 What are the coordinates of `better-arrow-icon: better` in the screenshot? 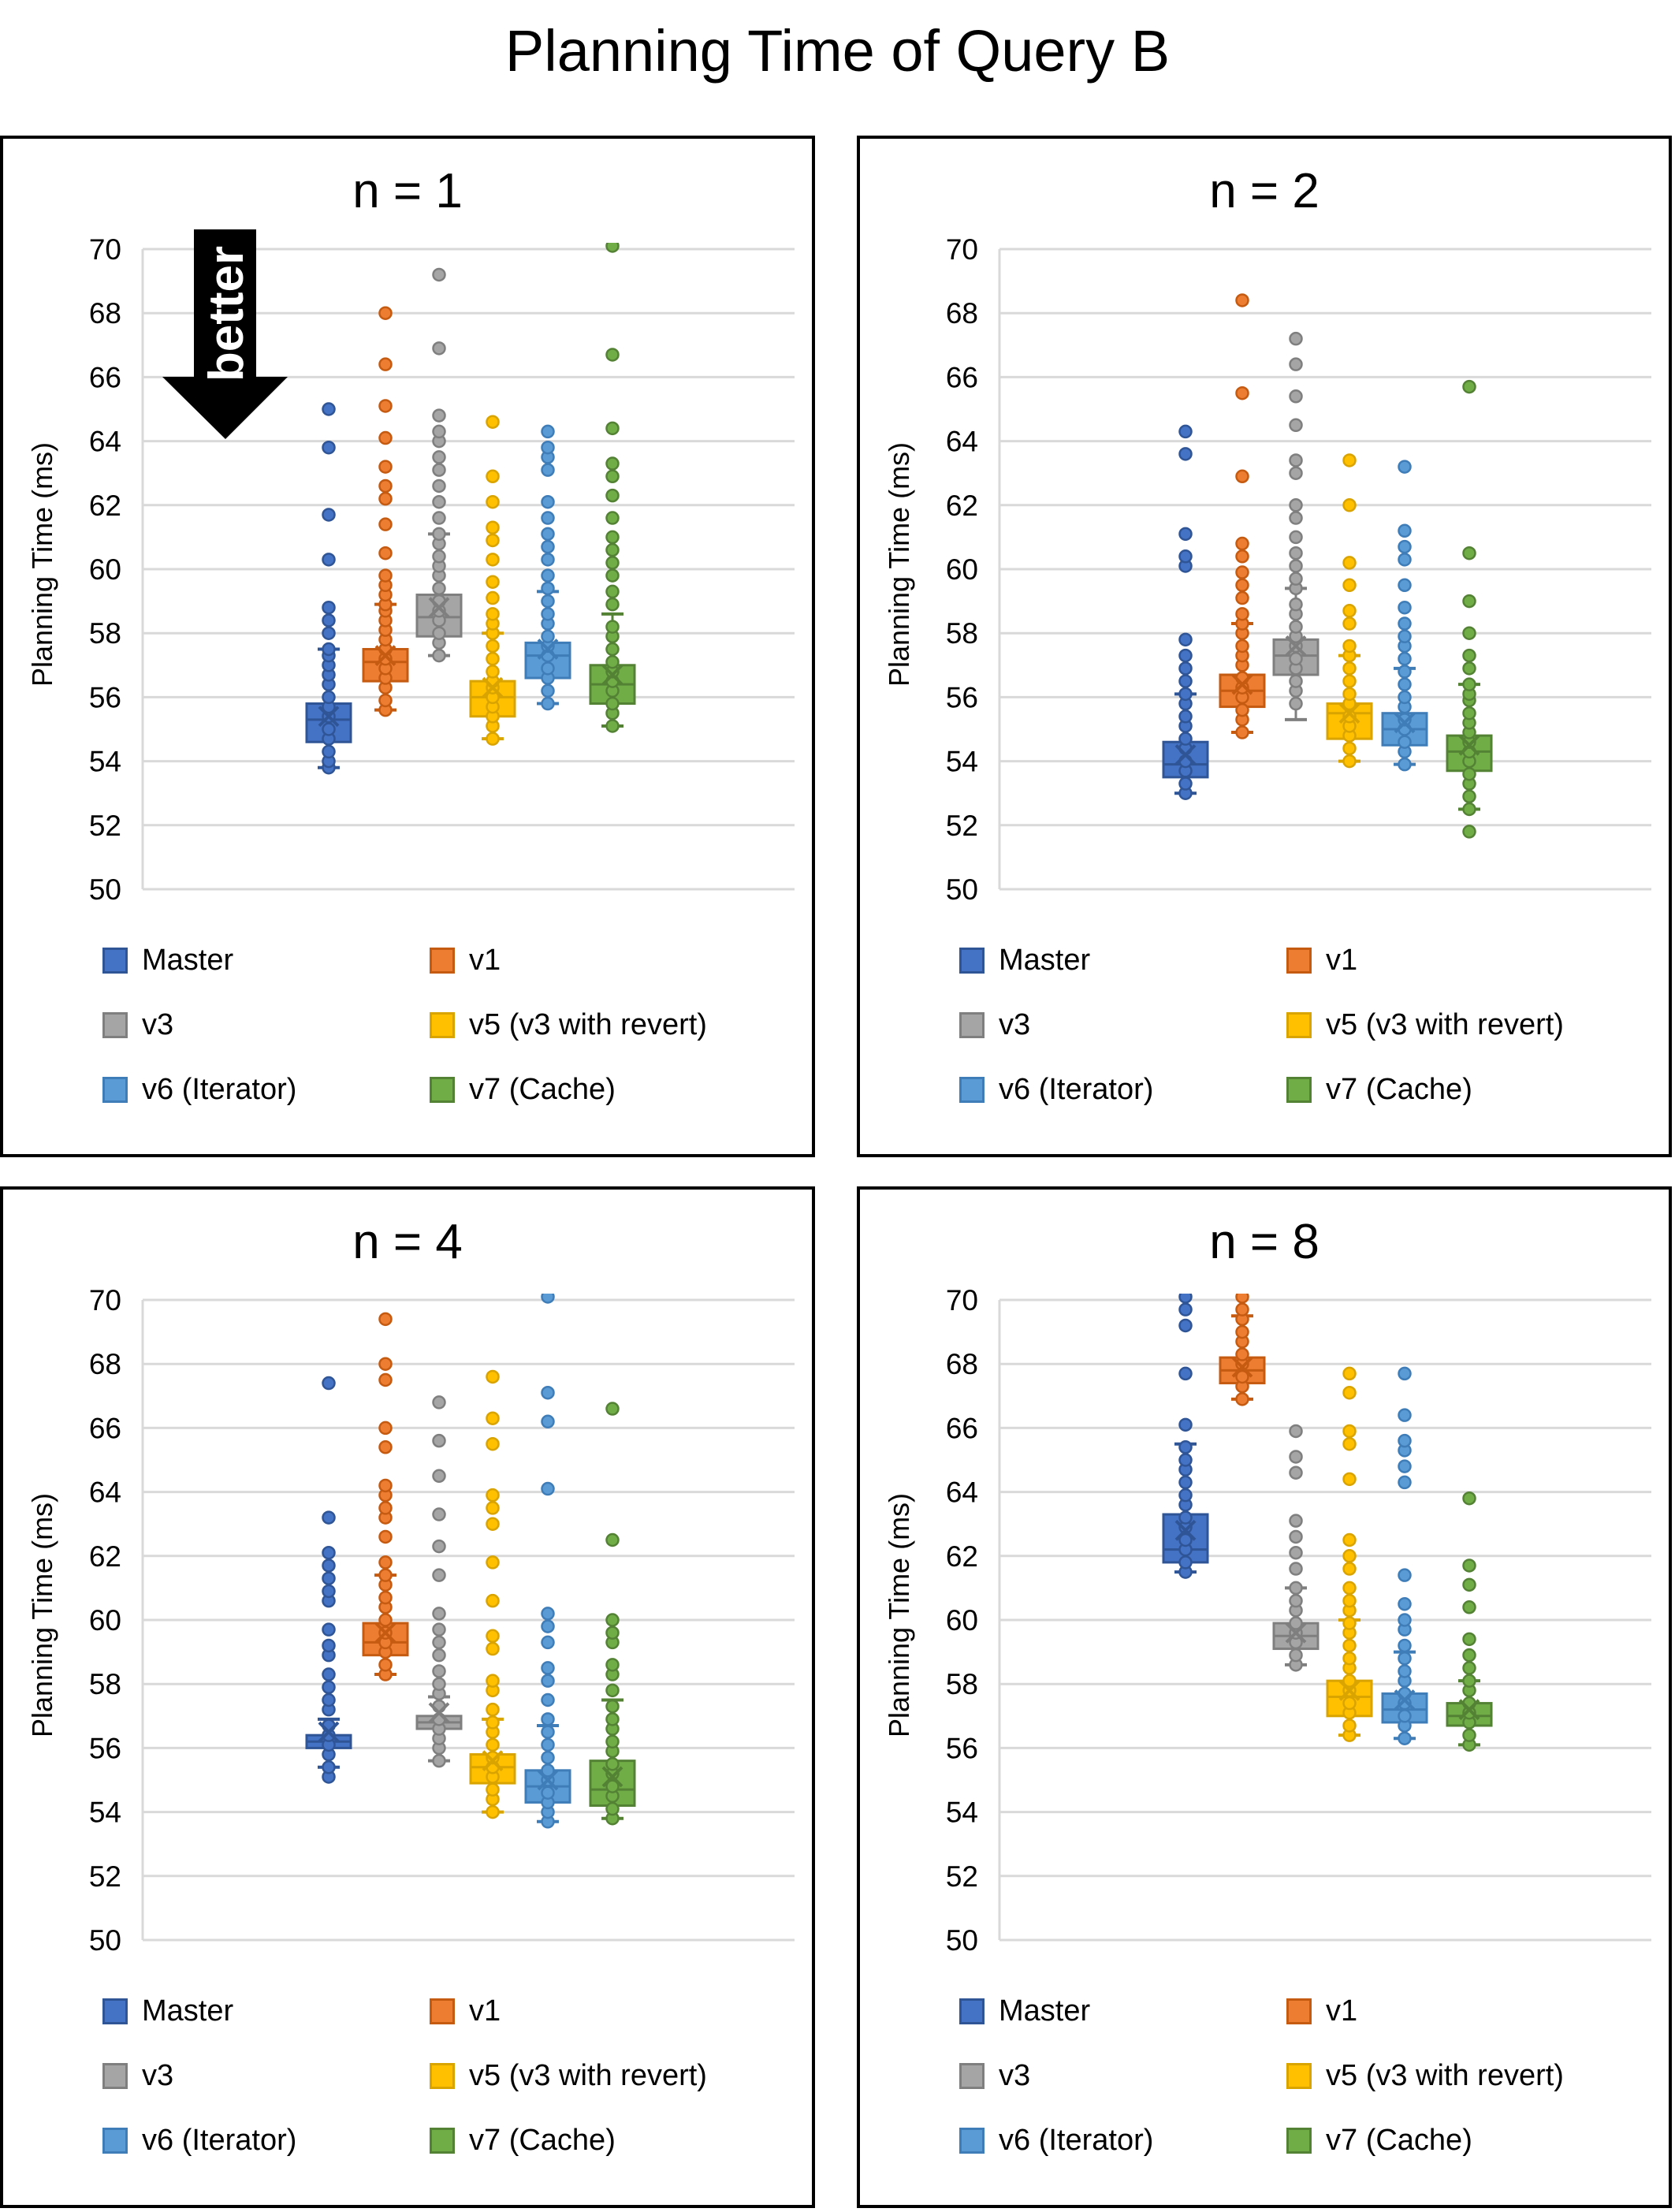 It's located at (225, 334).